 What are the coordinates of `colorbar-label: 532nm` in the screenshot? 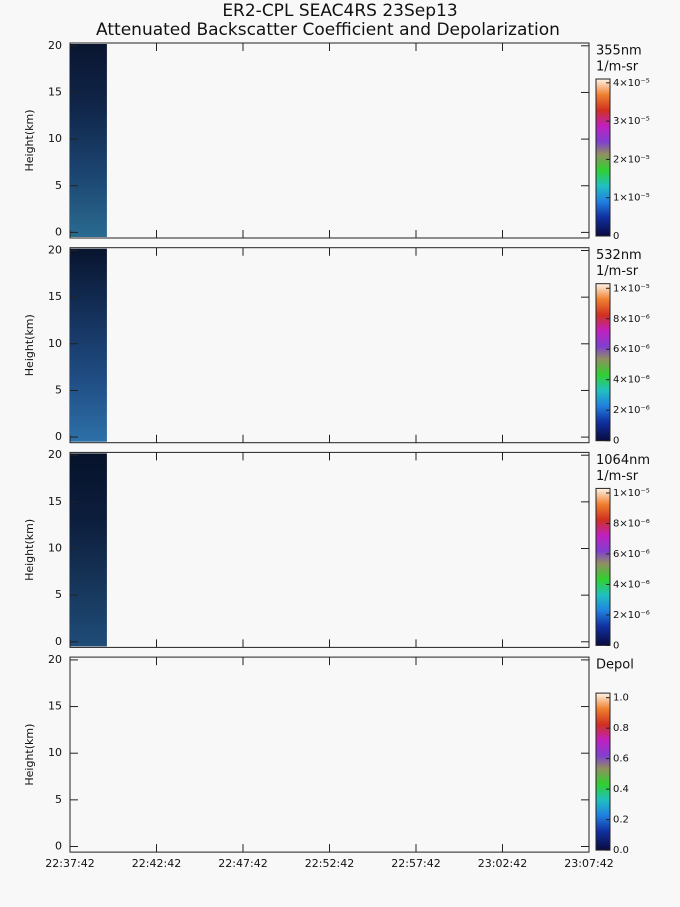 It's located at (619, 255).